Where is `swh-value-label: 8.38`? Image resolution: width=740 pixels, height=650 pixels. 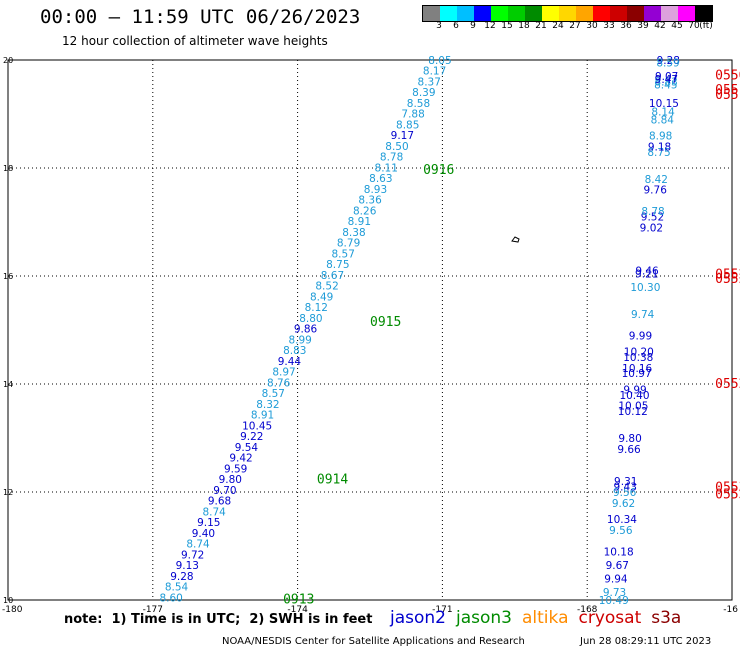
swh-value-label: 8.38 is located at coordinates (353, 233).